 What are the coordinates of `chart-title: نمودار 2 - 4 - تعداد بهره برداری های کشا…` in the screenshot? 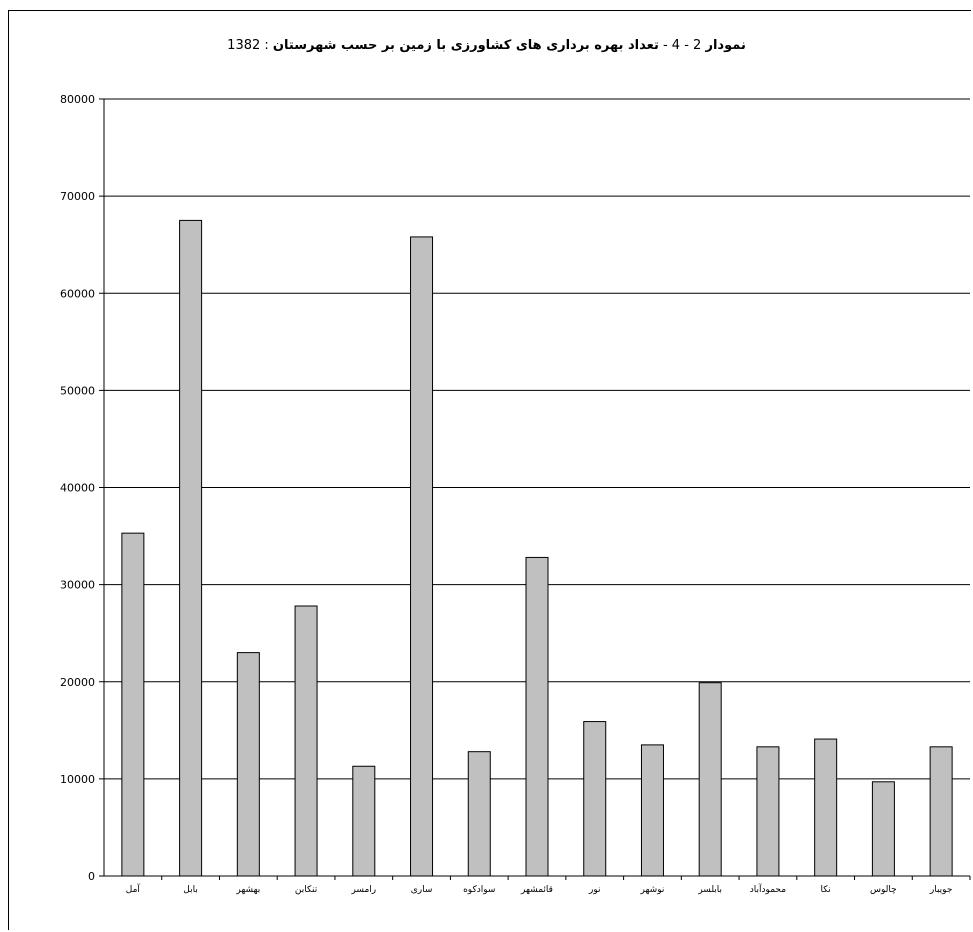 It's located at (486, 45).